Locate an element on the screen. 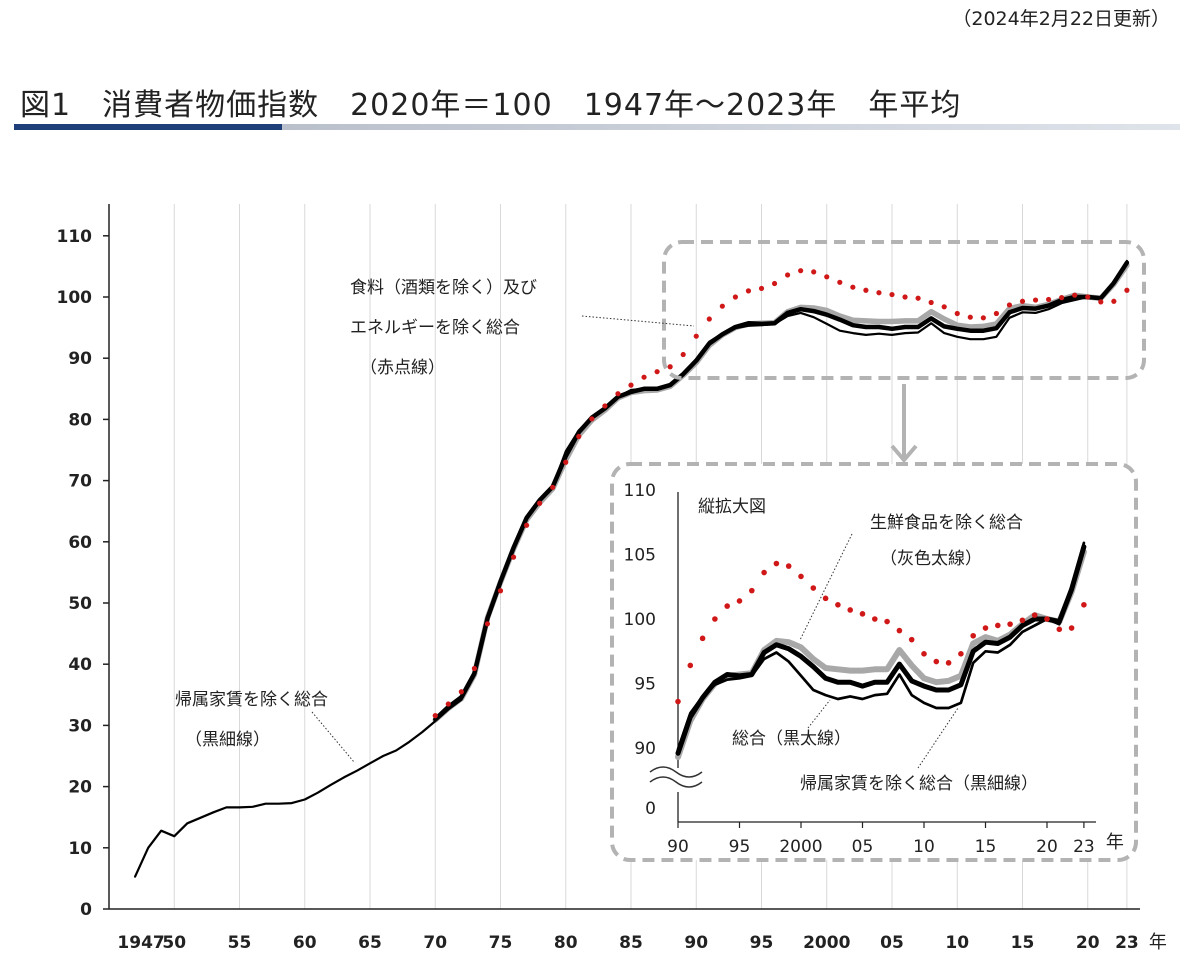 The height and width of the screenshot is (977, 1200). main-y-tick-label-10: 100 is located at coordinates (75, 298).